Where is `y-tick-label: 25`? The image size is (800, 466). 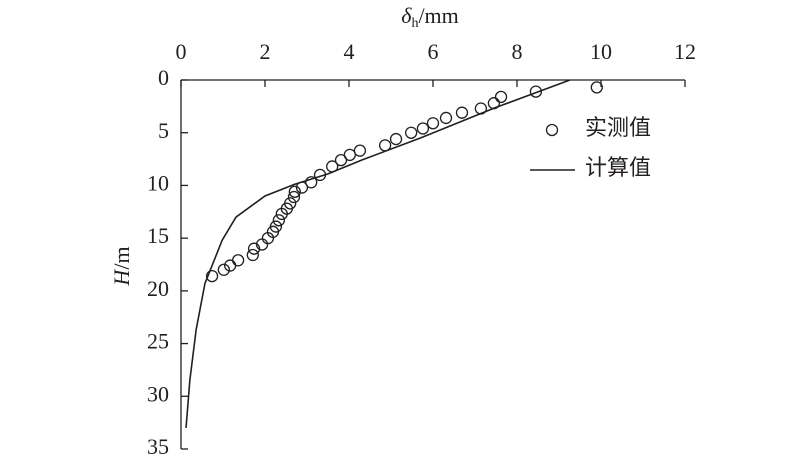 y-tick-label: 25 is located at coordinates (158, 341).